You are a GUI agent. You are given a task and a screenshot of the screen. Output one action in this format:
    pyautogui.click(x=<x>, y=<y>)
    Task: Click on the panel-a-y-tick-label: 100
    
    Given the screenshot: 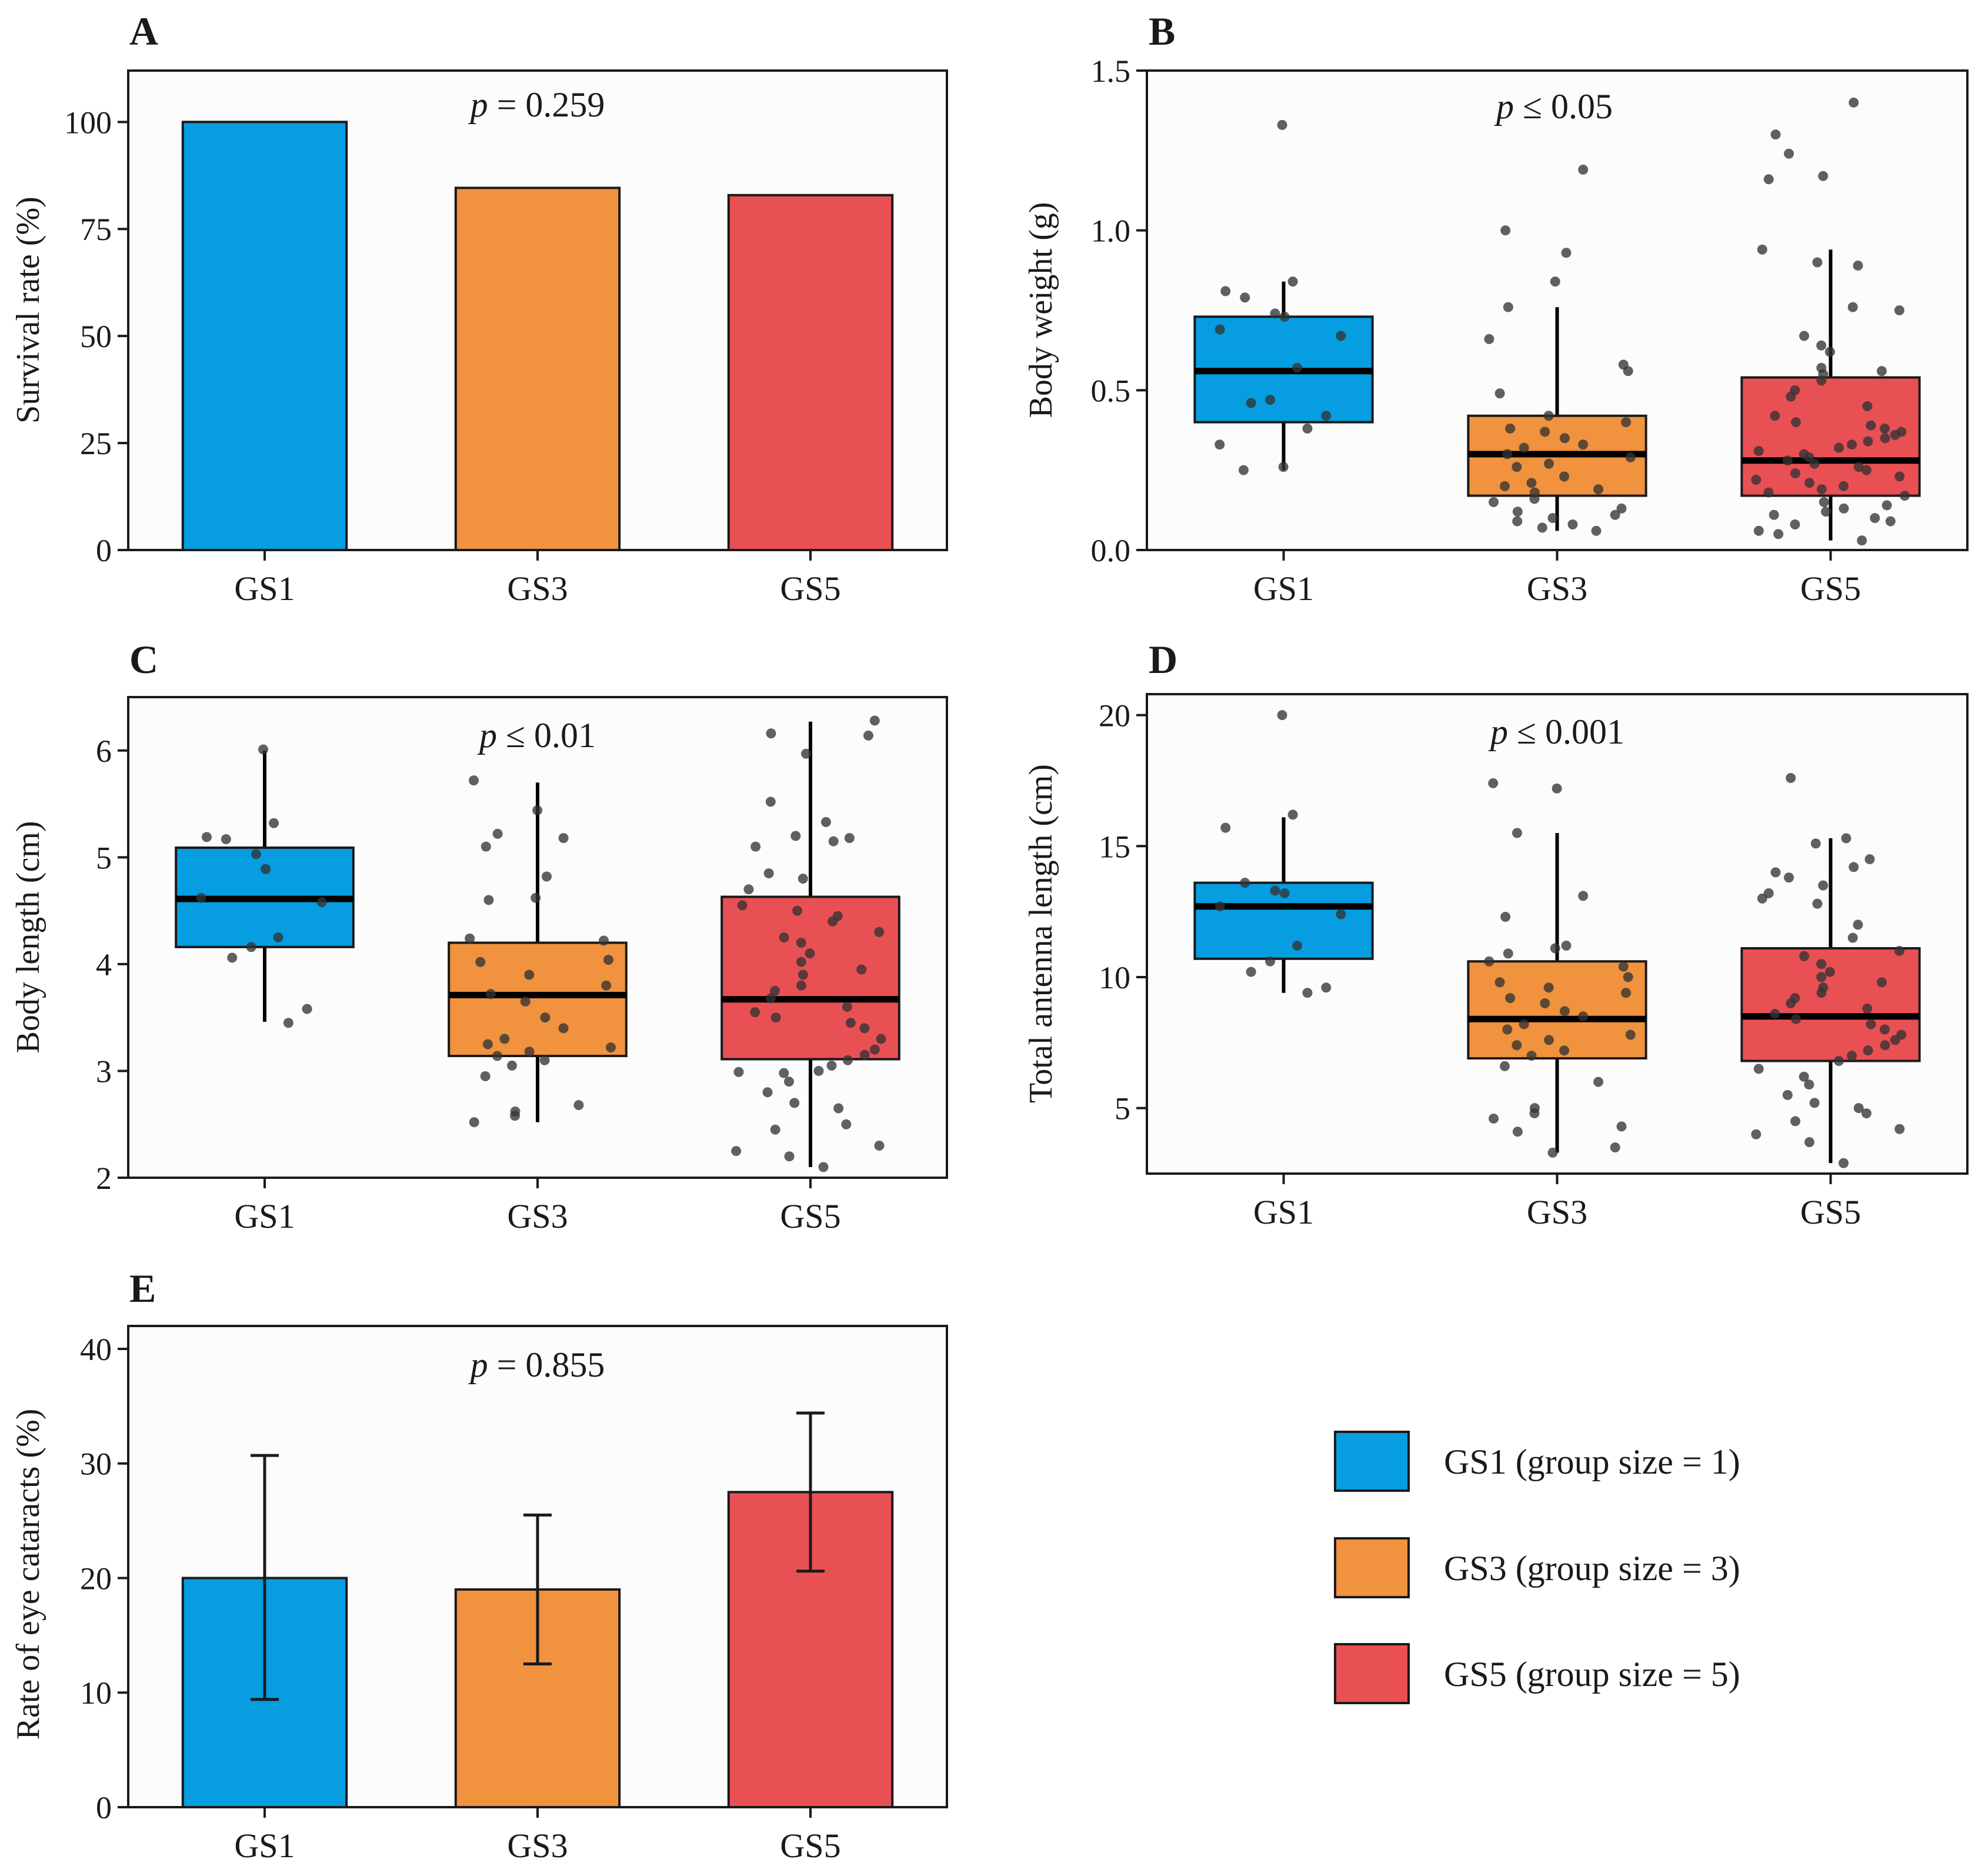 What is the action you would take?
    pyautogui.click(x=88, y=122)
    